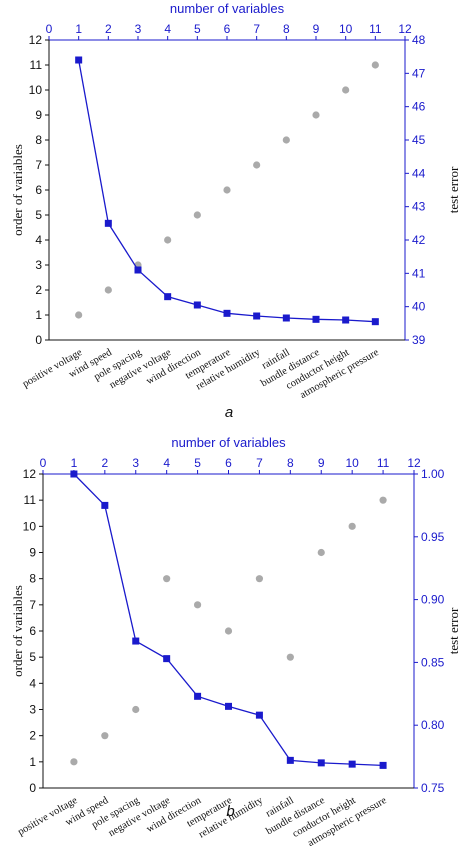  What do you see at coordinates (38, 115) in the screenshot?
I see `left-tick-label: 9` at bounding box center [38, 115].